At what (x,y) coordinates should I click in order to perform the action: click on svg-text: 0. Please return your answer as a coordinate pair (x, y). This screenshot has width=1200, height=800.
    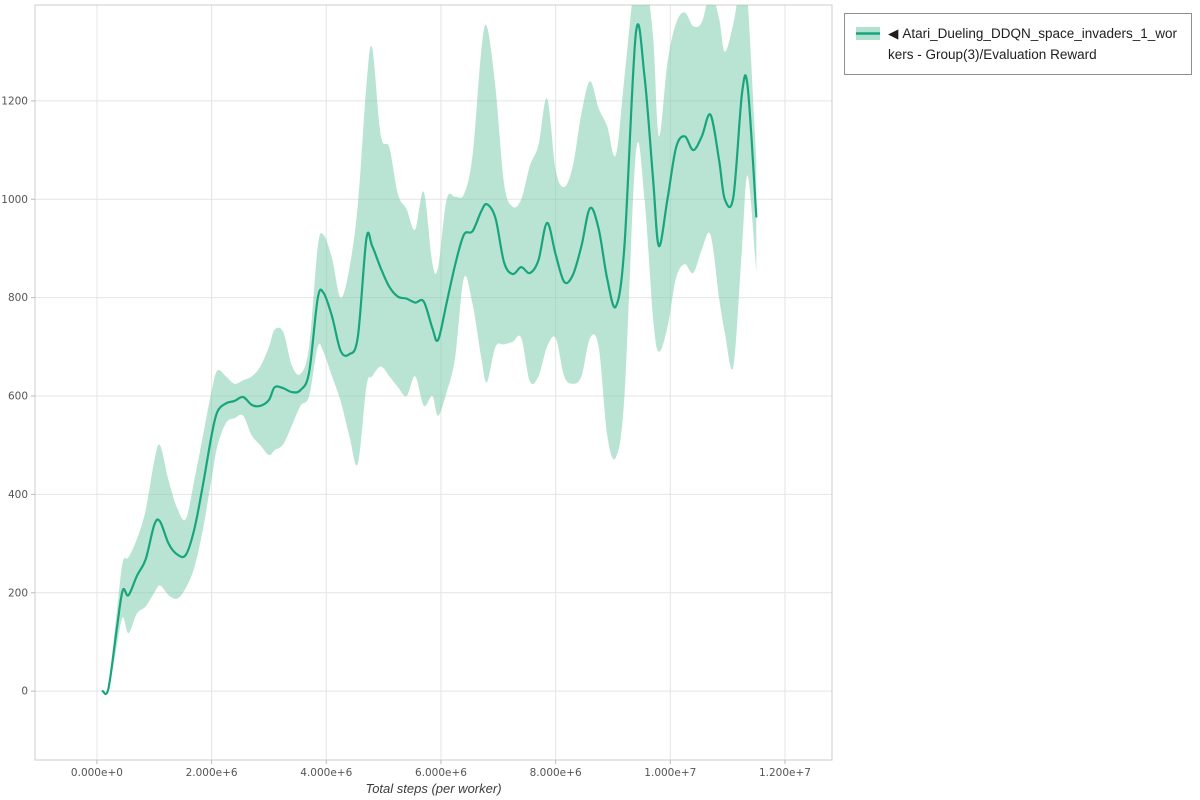
    Looking at the image, I should click on (24, 692).